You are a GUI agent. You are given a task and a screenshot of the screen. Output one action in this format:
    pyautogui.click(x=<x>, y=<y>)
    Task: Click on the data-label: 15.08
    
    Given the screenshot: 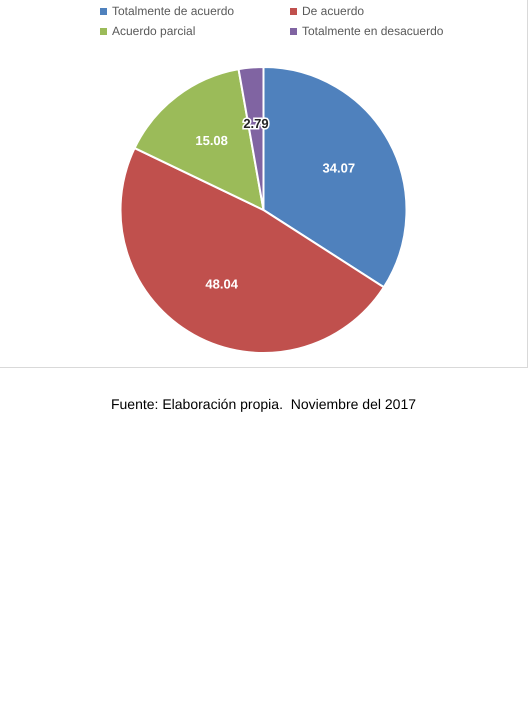 What is the action you would take?
    pyautogui.click(x=211, y=140)
    